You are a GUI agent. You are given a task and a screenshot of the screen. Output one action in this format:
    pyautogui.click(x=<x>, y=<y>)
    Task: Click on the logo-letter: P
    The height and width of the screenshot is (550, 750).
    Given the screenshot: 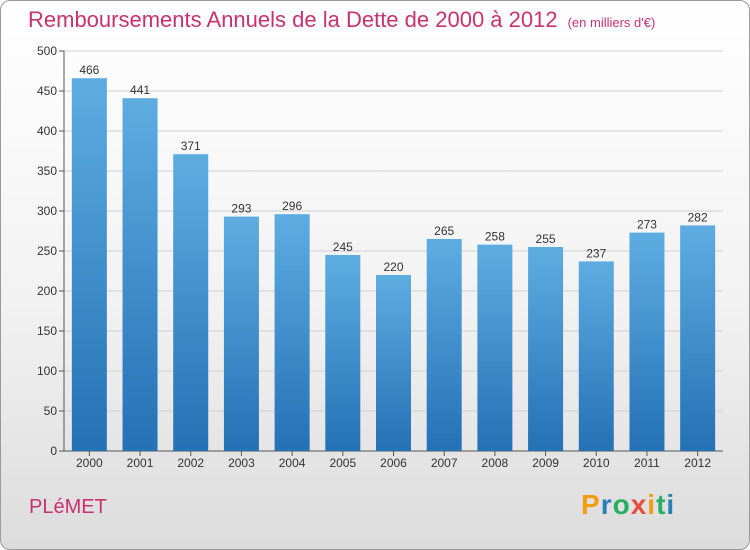 What is the action you would take?
    pyautogui.click(x=591, y=504)
    